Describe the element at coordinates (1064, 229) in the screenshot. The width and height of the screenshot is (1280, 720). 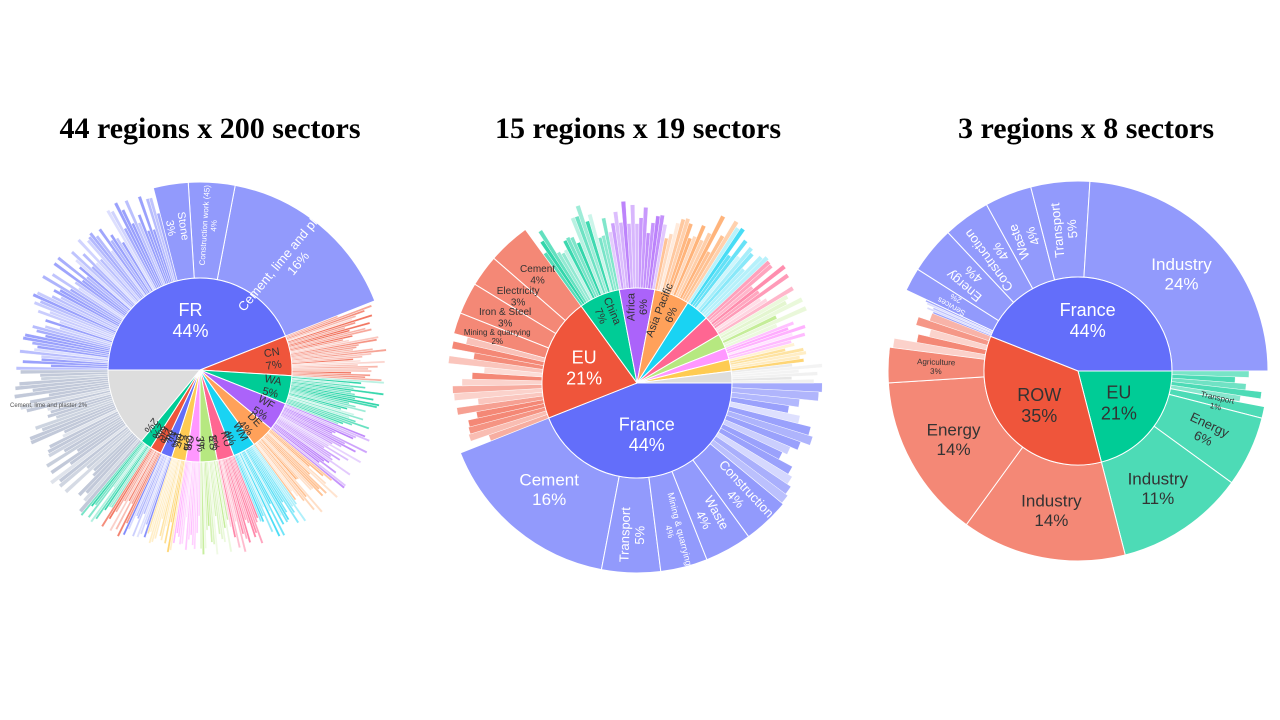
I see `outer-label-transport-france: Transport5%` at that location.